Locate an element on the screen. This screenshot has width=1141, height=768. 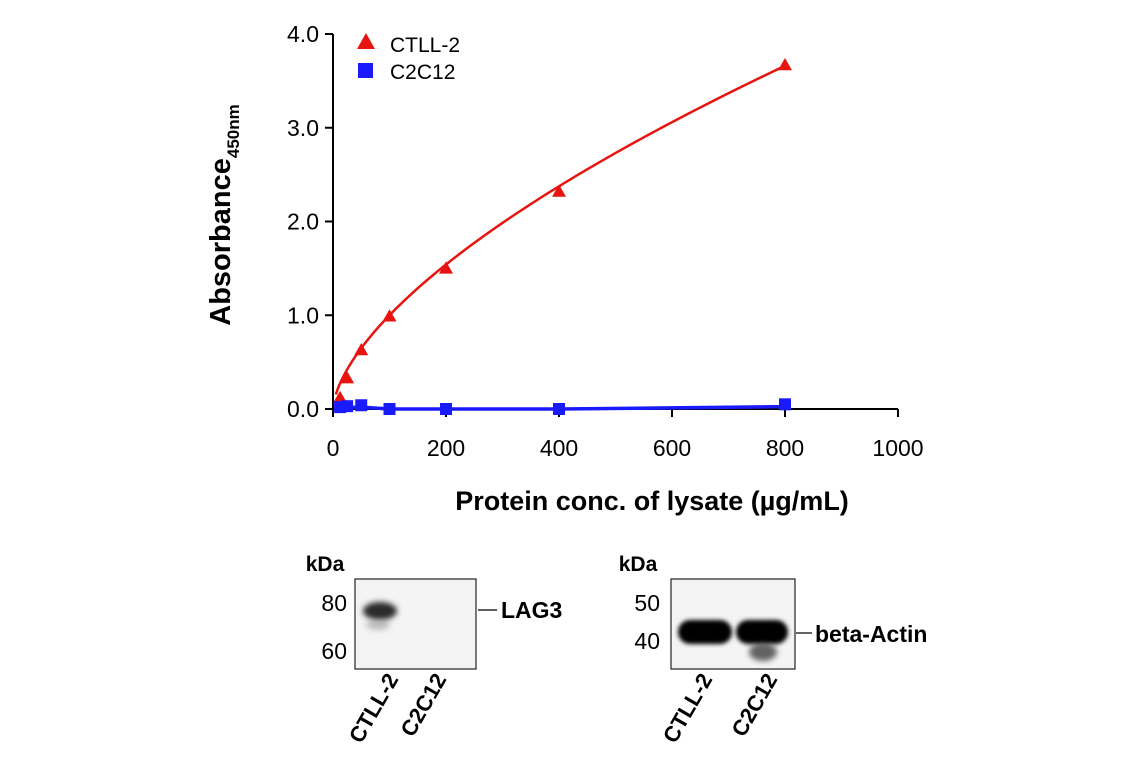
western-blot-beta-actin: kDa 50 40 beta-Actin CTLL-2 C2C12 is located at coordinates (773, 650).